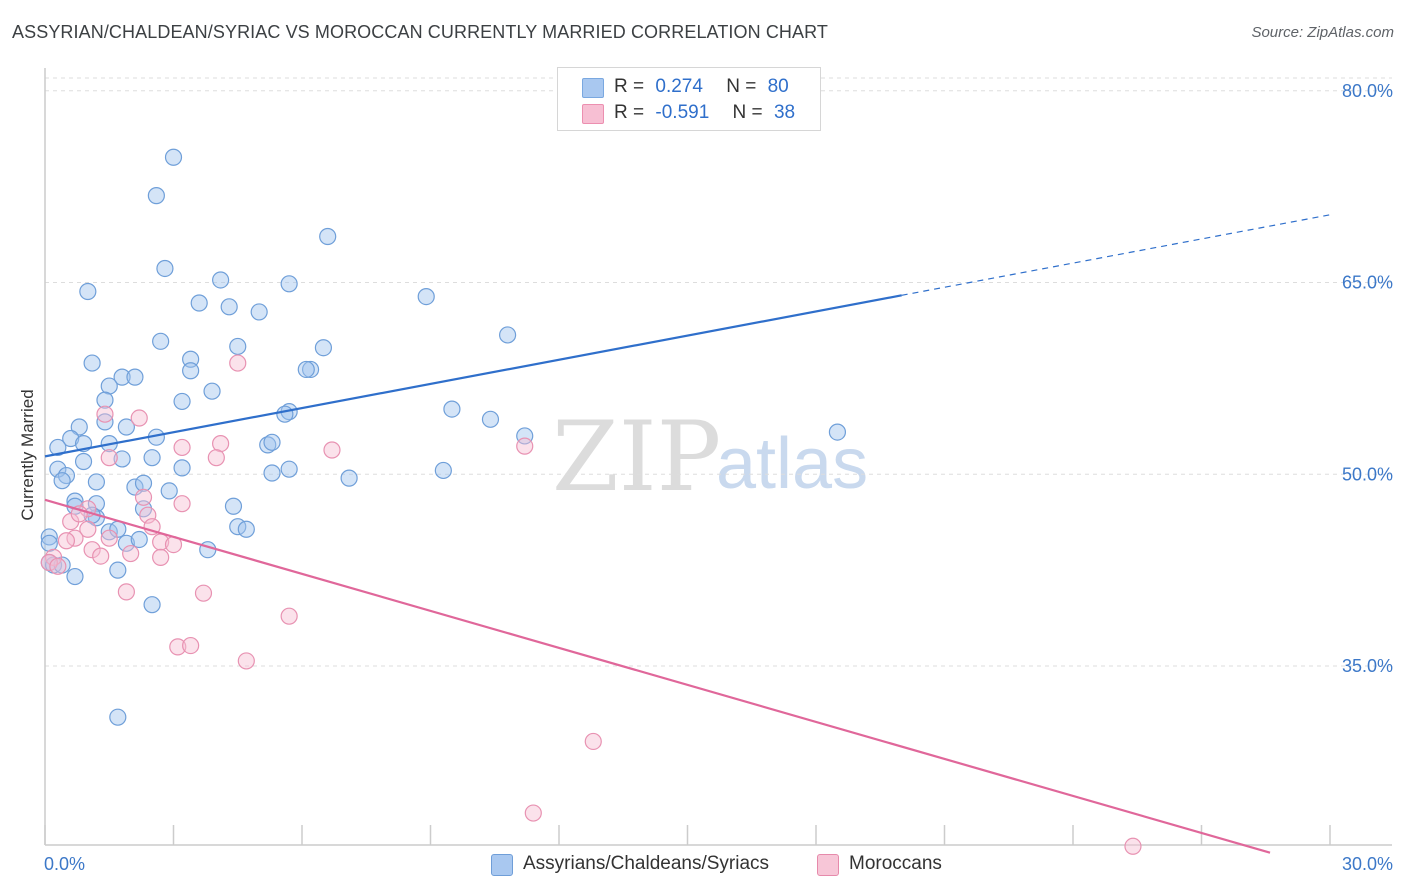 This screenshot has width=1406, height=892. I want to click on watermark-atlas: atlas, so click(792, 464).